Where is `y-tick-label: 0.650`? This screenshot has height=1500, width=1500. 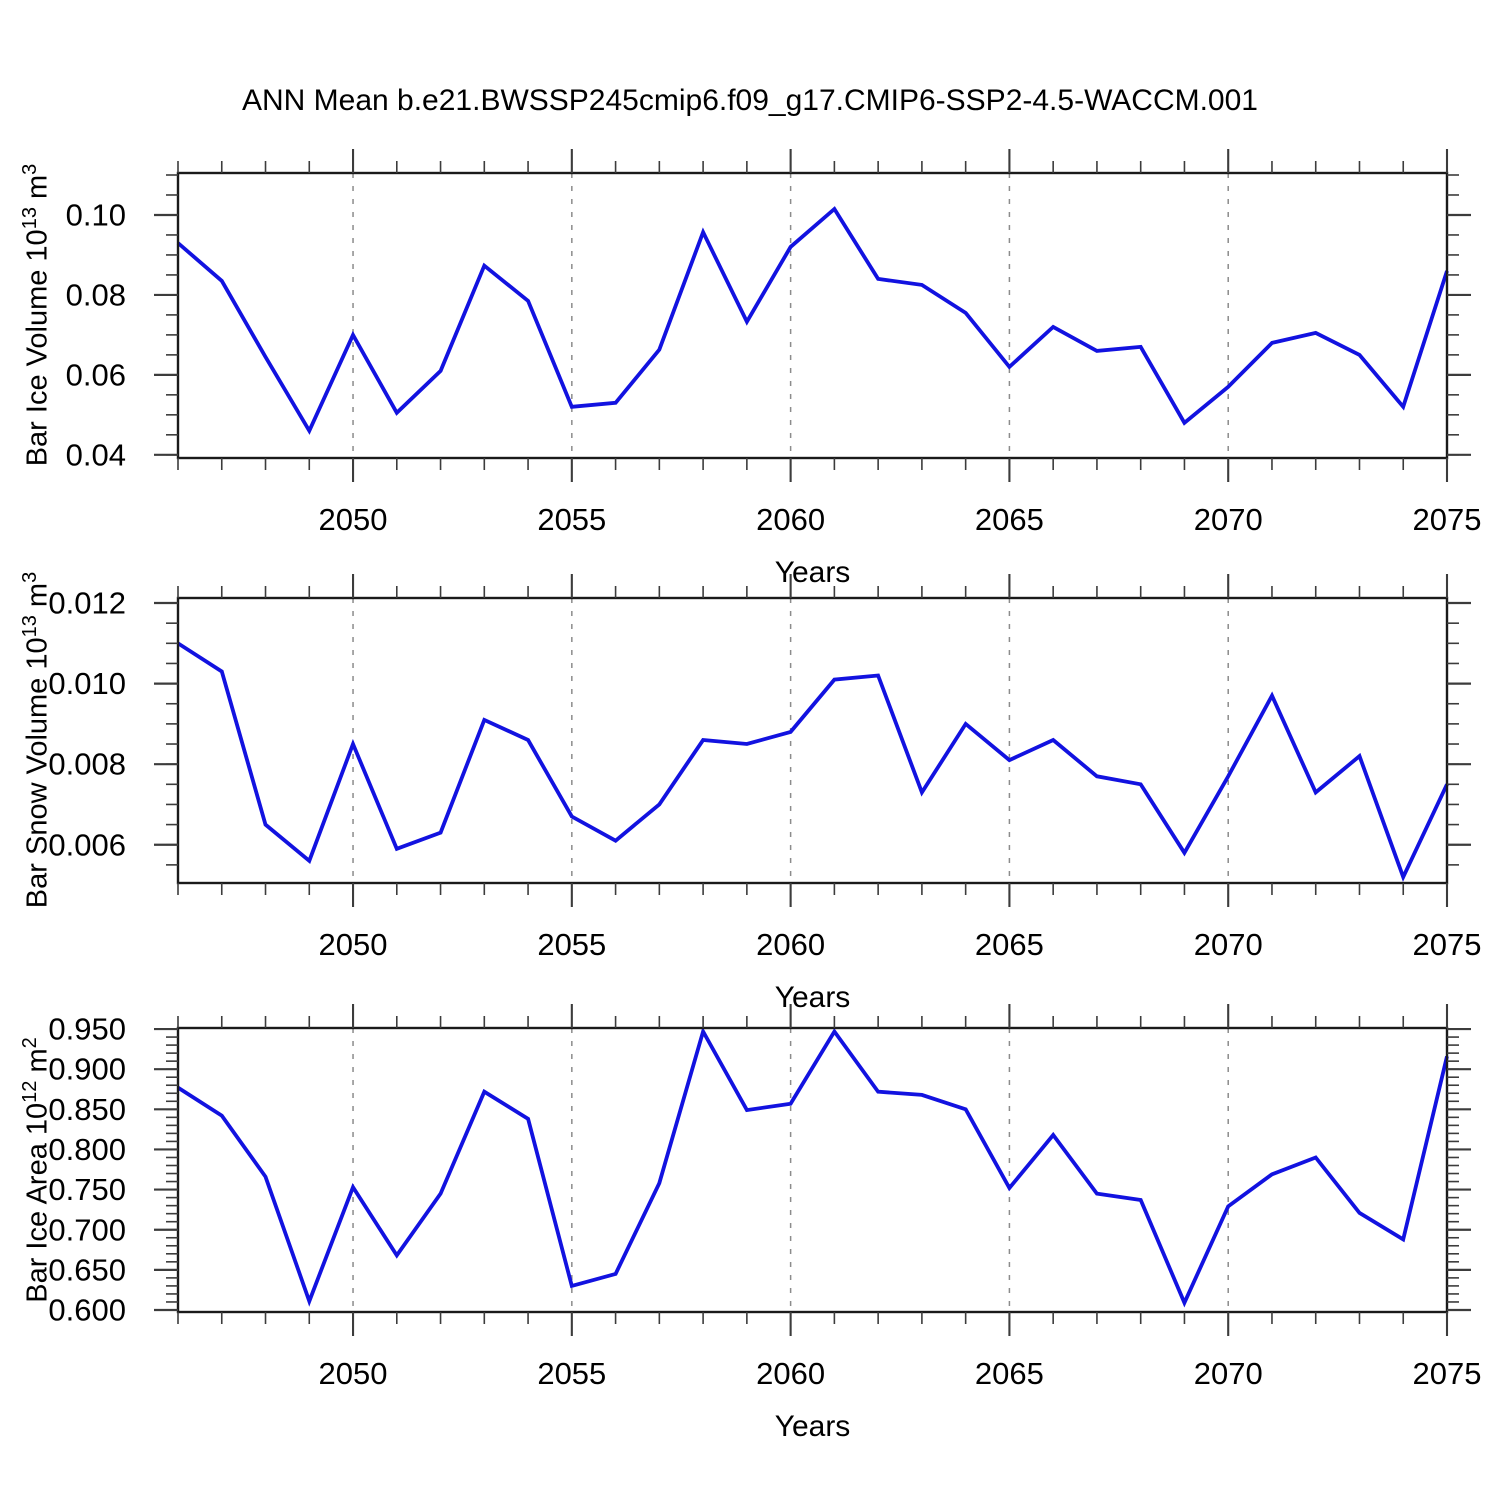 y-tick-label: 0.650 is located at coordinates (87, 1269).